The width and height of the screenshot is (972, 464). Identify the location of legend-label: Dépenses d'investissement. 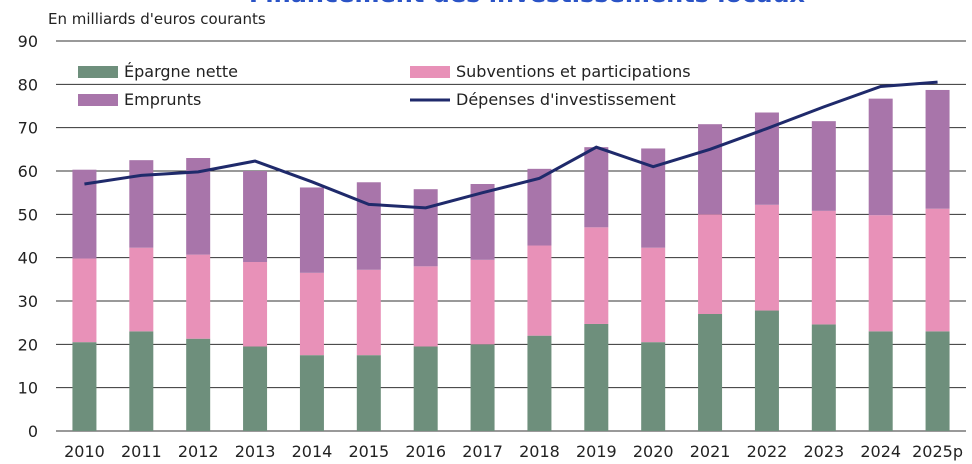
(566, 99).